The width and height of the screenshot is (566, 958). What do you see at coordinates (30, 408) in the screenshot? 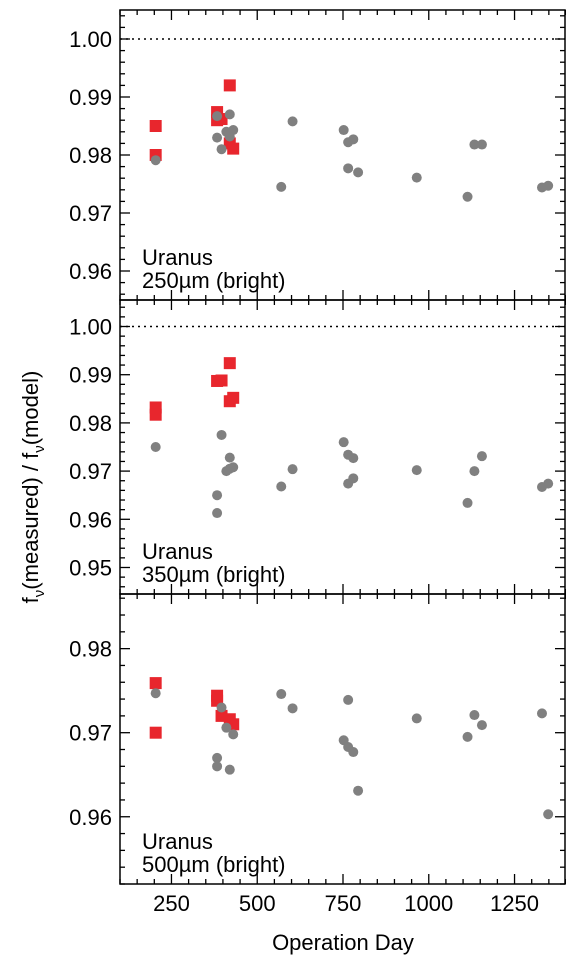
I see `y-label-end: (model)` at bounding box center [30, 408].